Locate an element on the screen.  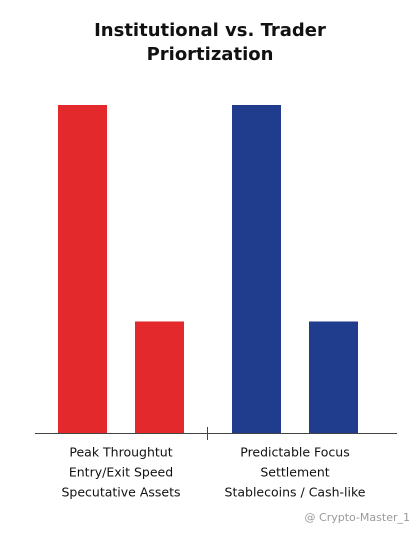
x-tick-label: Stablecoins / Cash-like is located at coordinates (295, 492).